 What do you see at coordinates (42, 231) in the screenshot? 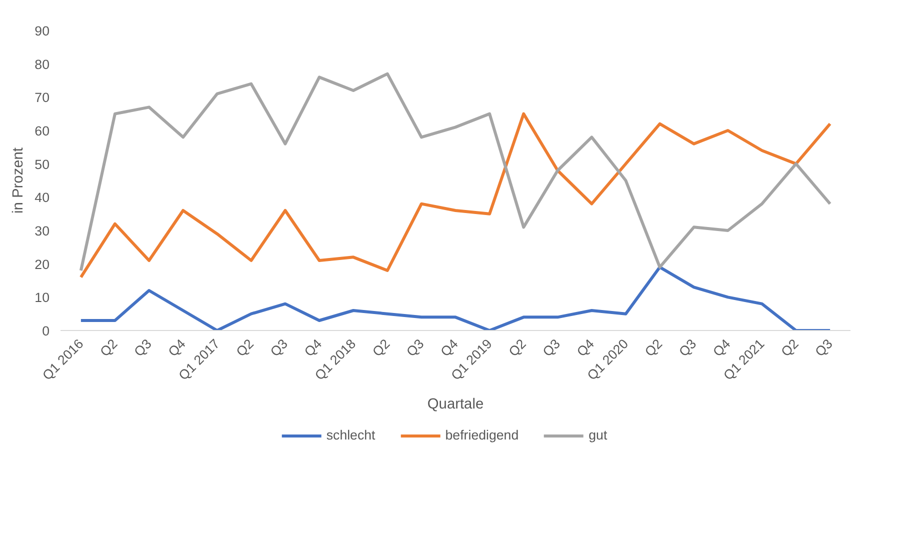
I see `y-tick-label: 30` at bounding box center [42, 231].